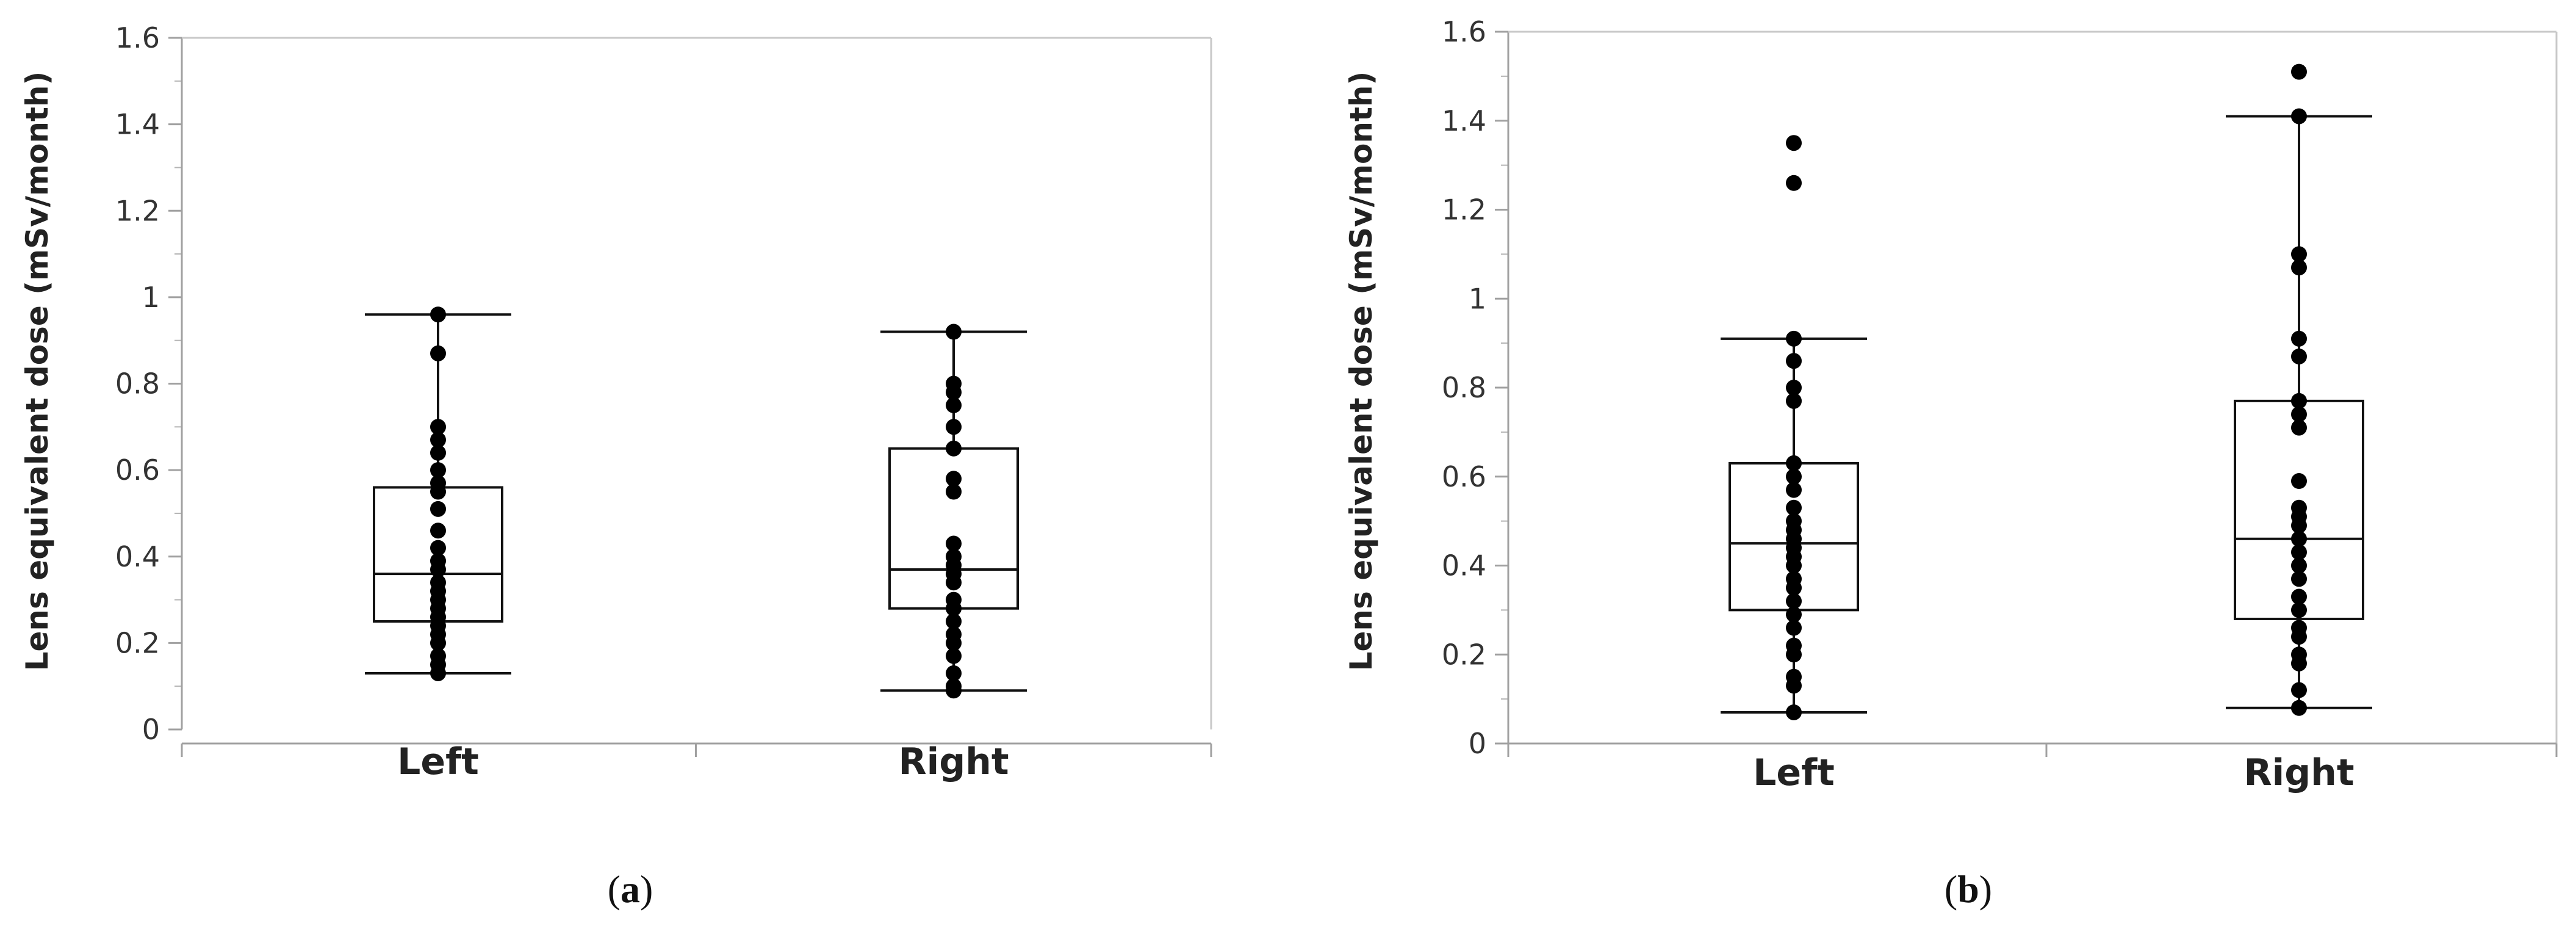 This screenshot has height=937, width=2576. I want to click on x-categories-a: Left Right, so click(703, 761).